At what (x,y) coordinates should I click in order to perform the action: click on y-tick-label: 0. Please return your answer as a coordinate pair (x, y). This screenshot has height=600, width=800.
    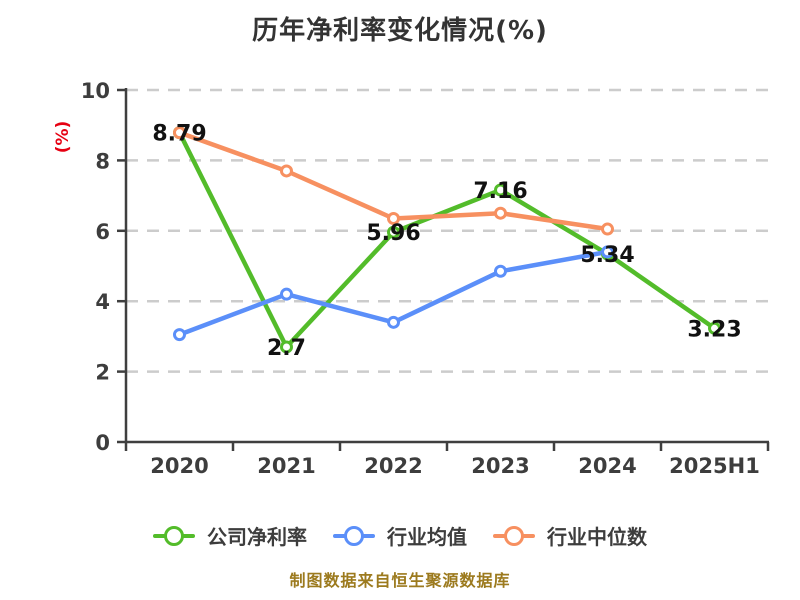
    Looking at the image, I should click on (102, 443).